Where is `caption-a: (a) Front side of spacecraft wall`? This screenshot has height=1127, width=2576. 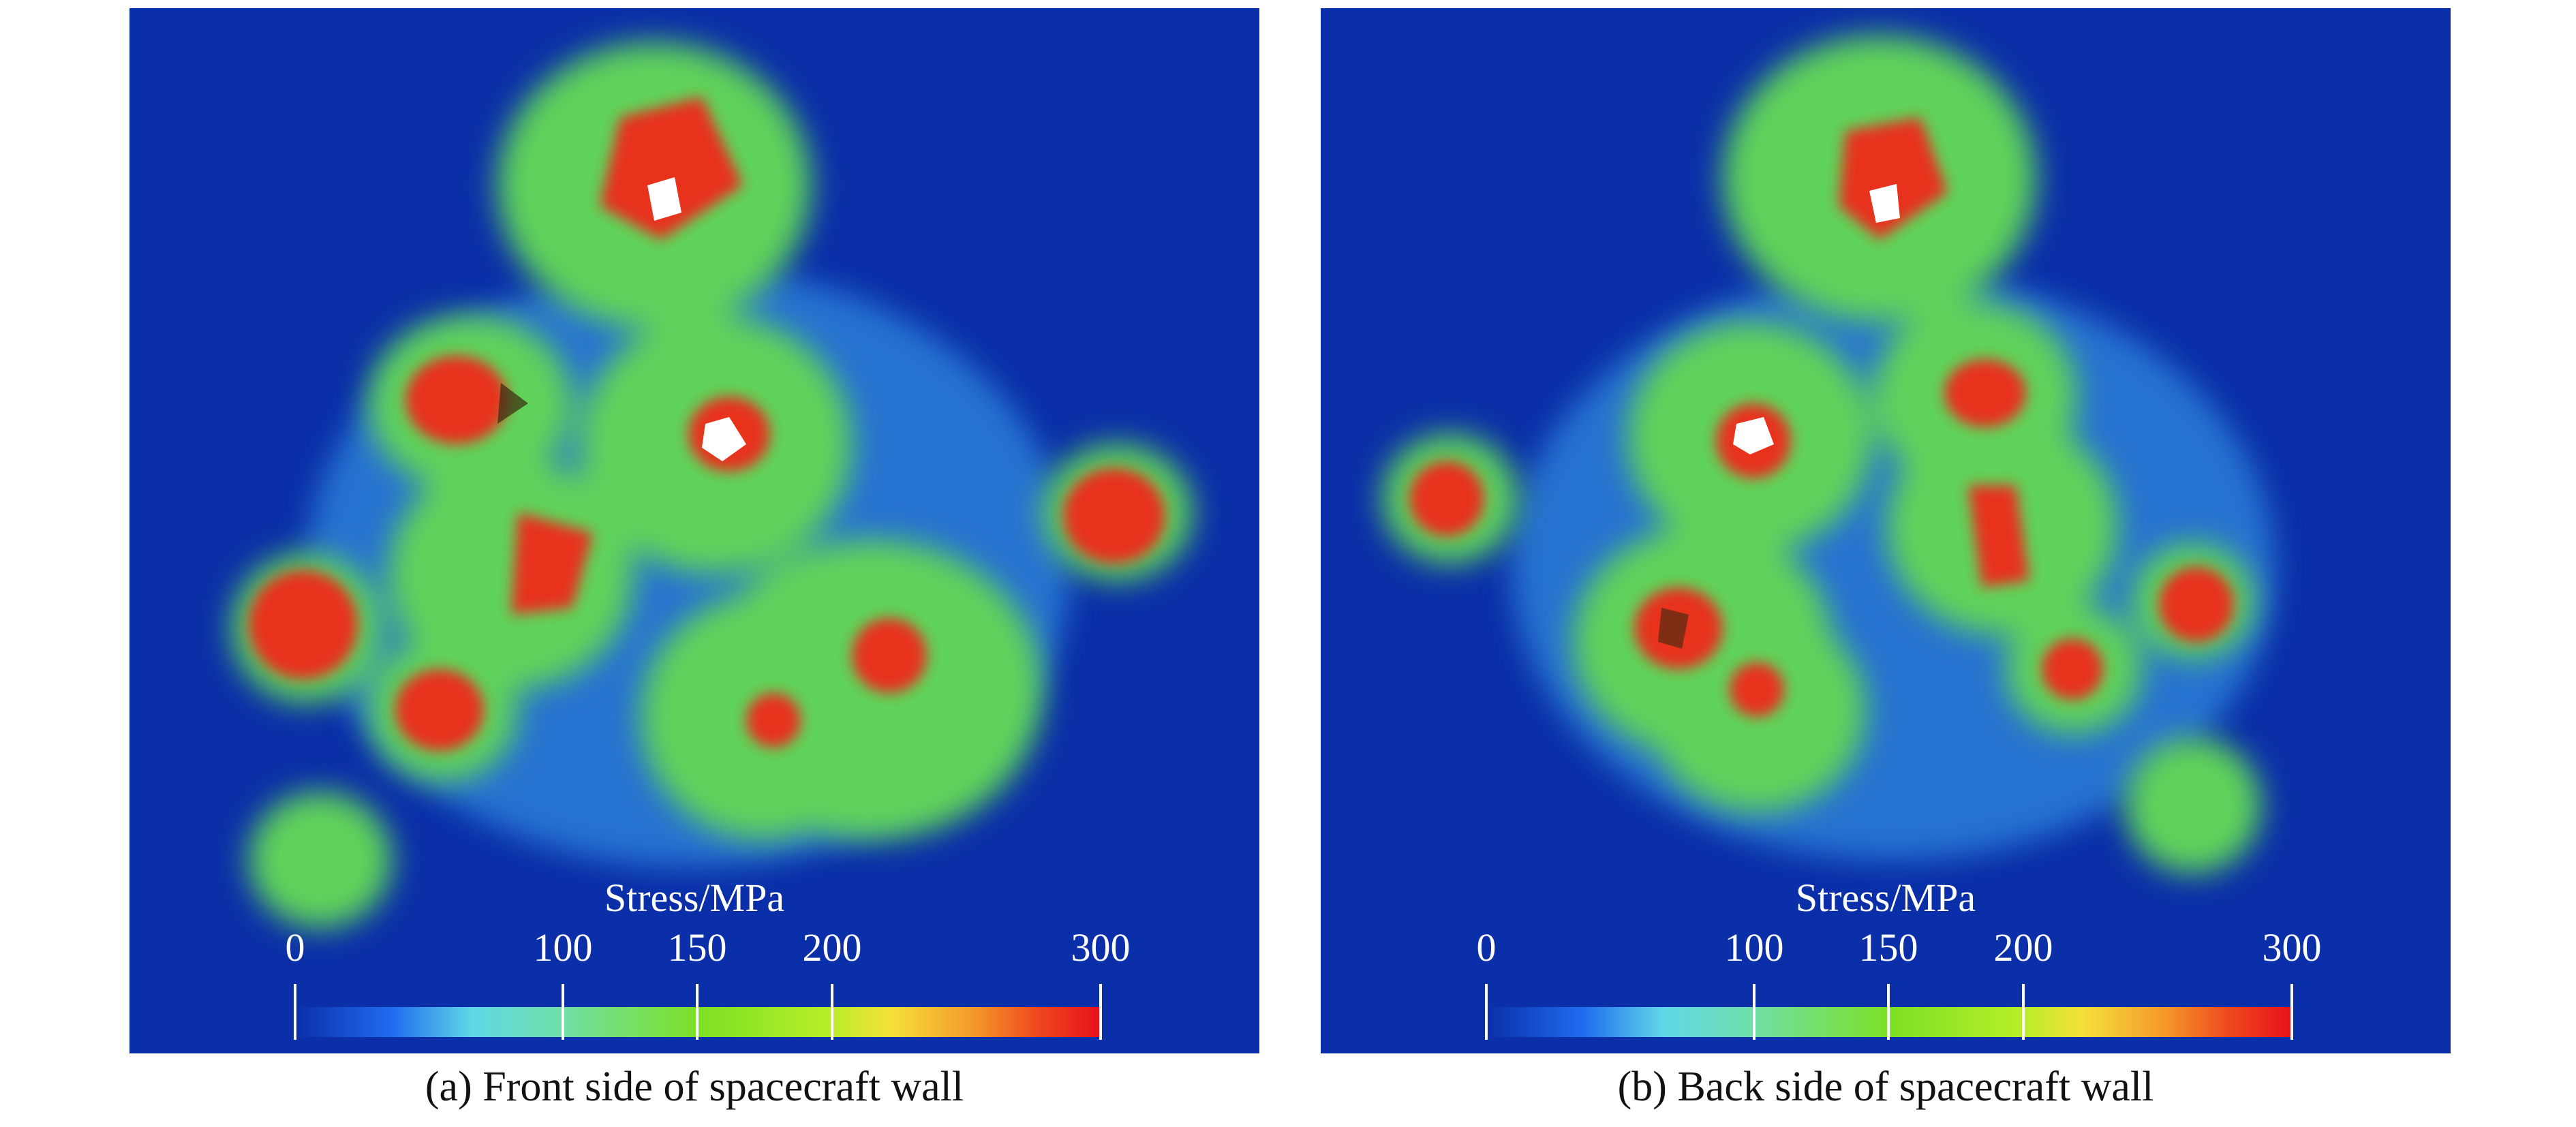
caption-a: (a) Front side of spacecraft wall is located at coordinates (694, 1087).